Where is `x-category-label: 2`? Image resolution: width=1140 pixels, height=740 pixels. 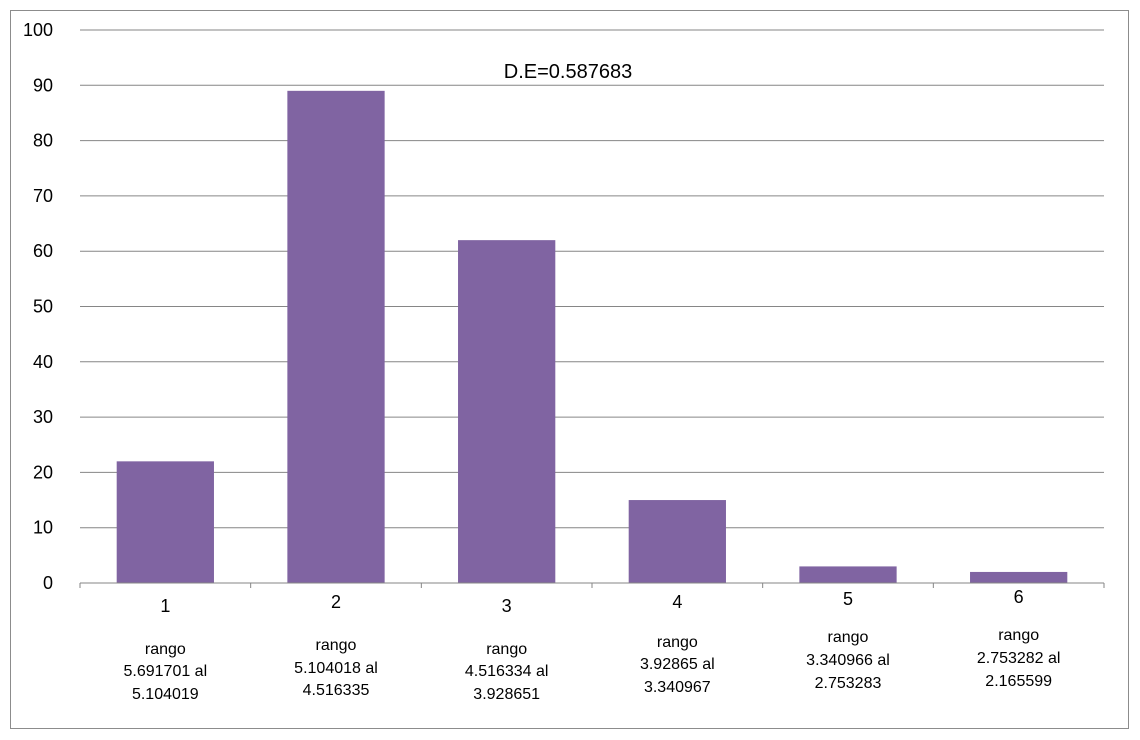 x-category-label: 2 is located at coordinates (336, 602).